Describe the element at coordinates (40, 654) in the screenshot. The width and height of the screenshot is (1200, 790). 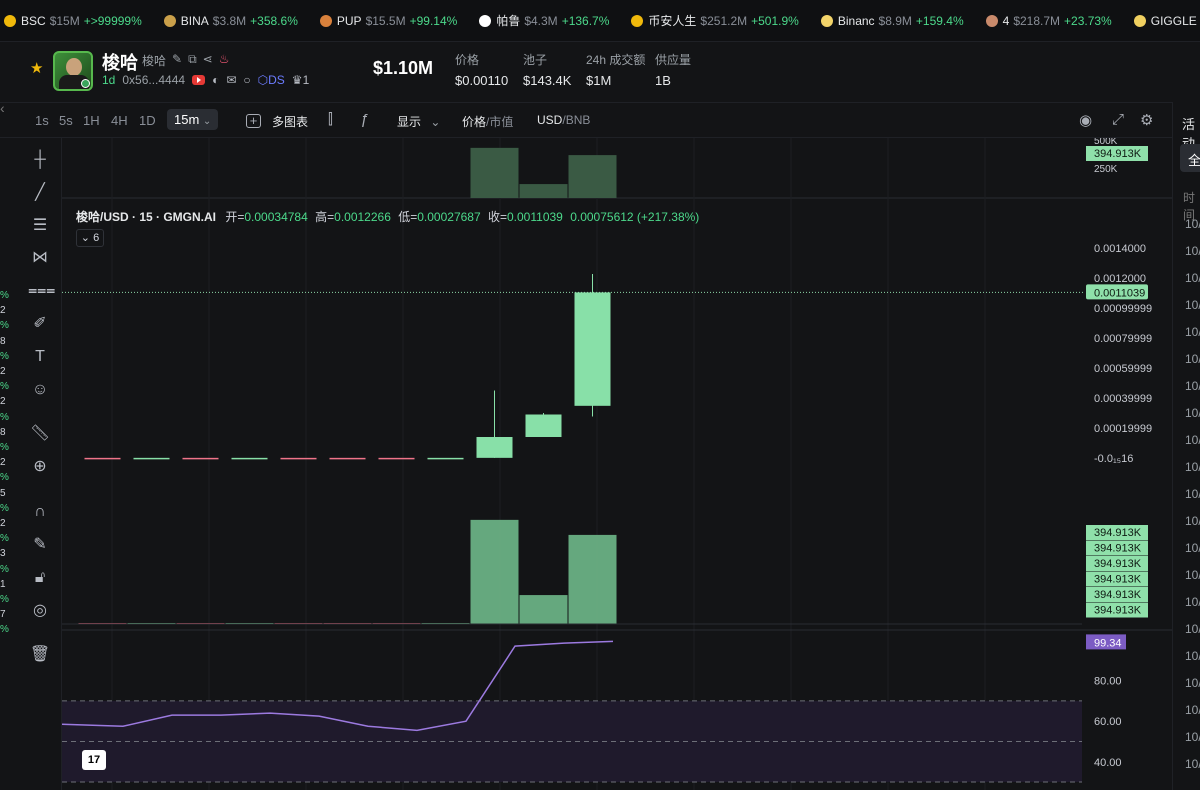
I see `trash-icon: 🗑︎` at that location.